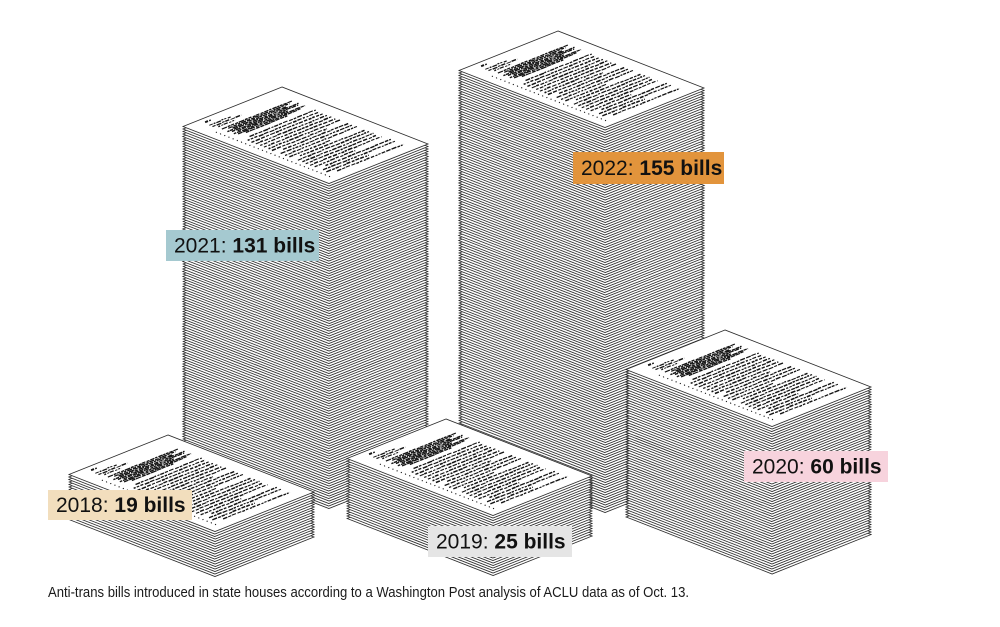 This screenshot has width=1000, height=627. I want to click on svg-text: 2022: 155 bills, so click(651, 168).